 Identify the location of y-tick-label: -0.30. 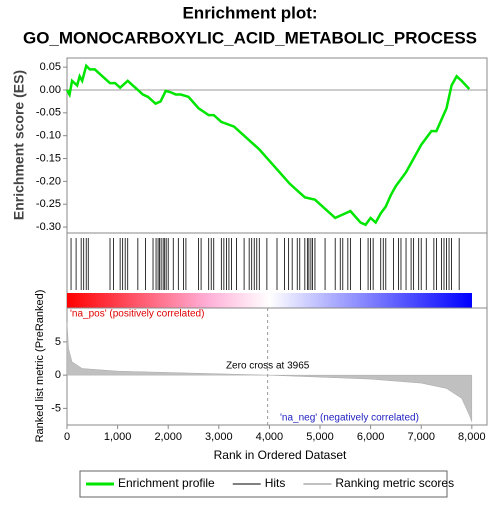
(48, 227).